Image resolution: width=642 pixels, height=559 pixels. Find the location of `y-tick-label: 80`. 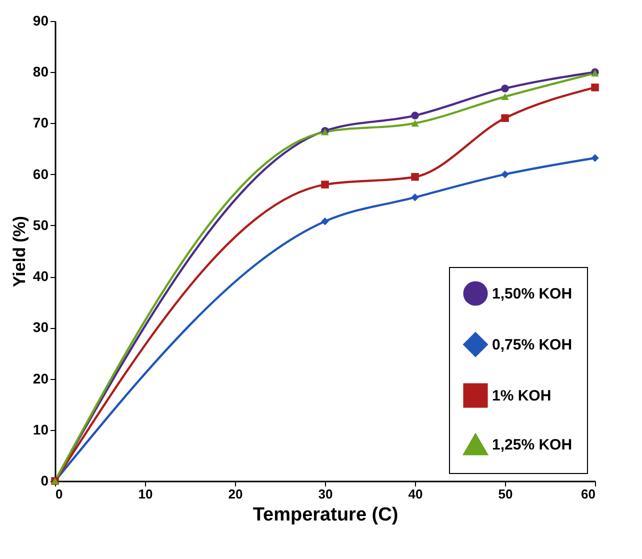

y-tick-label: 80 is located at coordinates (40, 72).